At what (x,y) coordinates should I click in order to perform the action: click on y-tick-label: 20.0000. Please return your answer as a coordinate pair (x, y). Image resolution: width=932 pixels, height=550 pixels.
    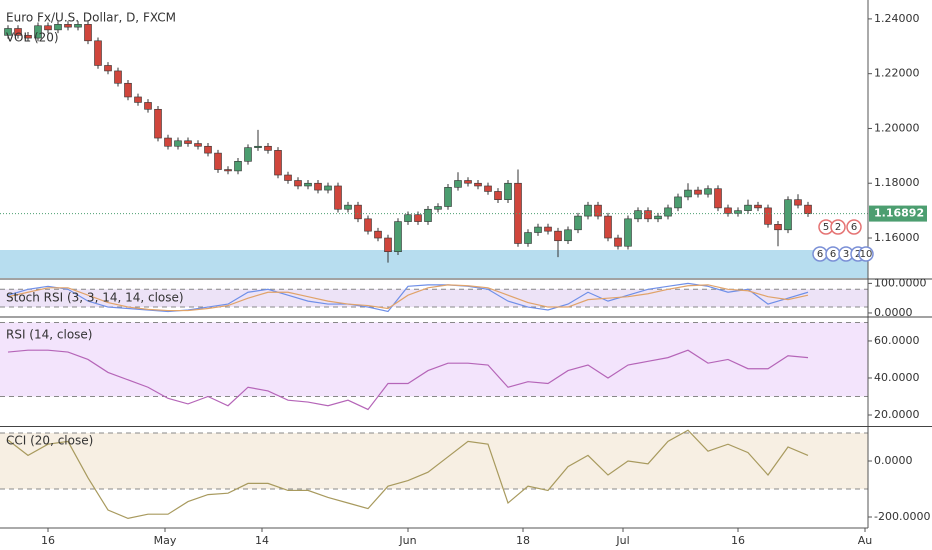
    Looking at the image, I should click on (897, 414).